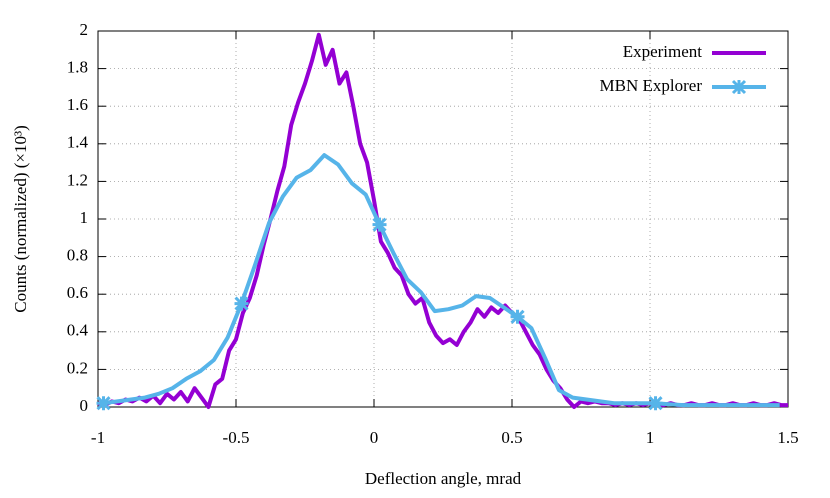 Image resolution: width=830 pixels, height=498 pixels. I want to click on x-tick-label: 0, so click(374, 437).